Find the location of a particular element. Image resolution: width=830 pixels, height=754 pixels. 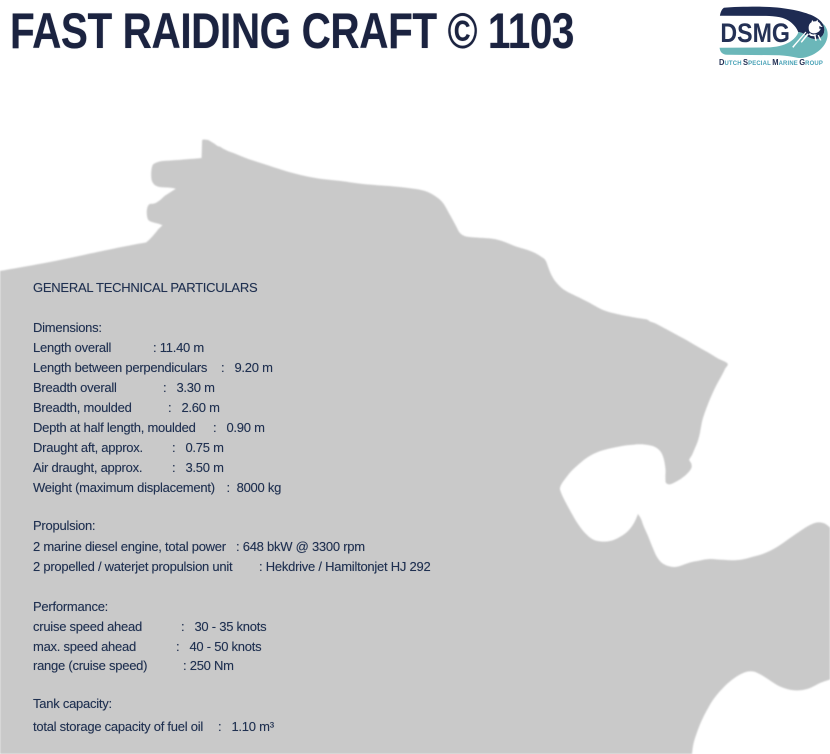

svg-text: DSMG is located at coordinates (755, 32).